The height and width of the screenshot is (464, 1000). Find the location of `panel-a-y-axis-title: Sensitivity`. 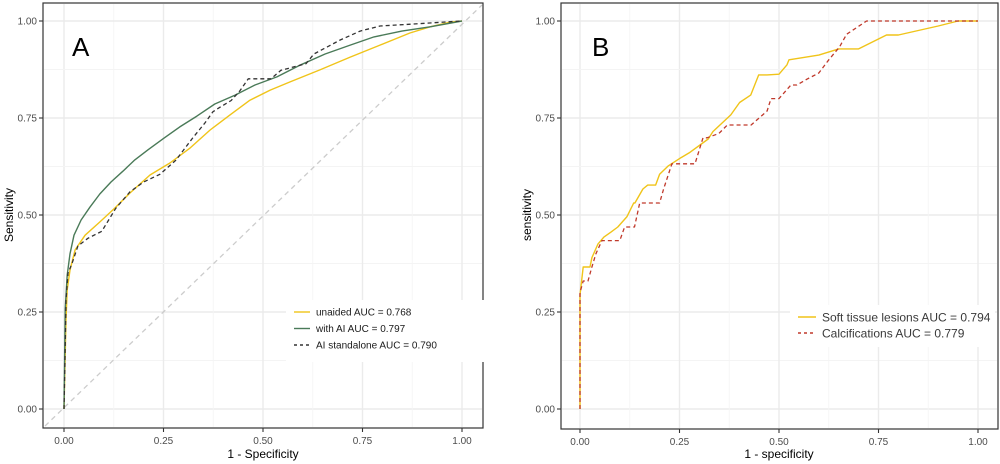

panel-a-y-axis-title: Sensitivity is located at coordinates (9, 215).